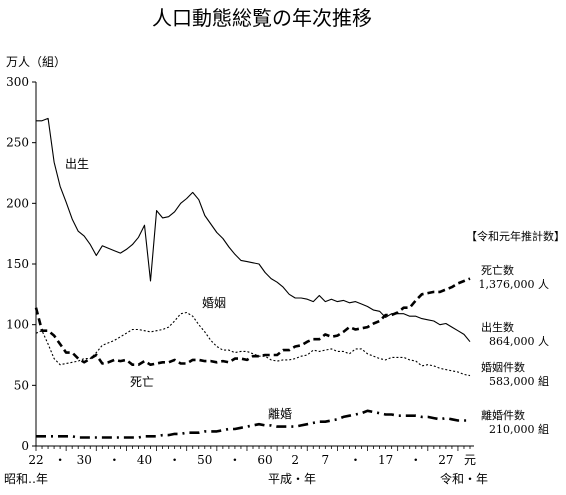  Describe the element at coordinates (21, 385) in the screenshot. I see `y-tick-label: 50` at that location.